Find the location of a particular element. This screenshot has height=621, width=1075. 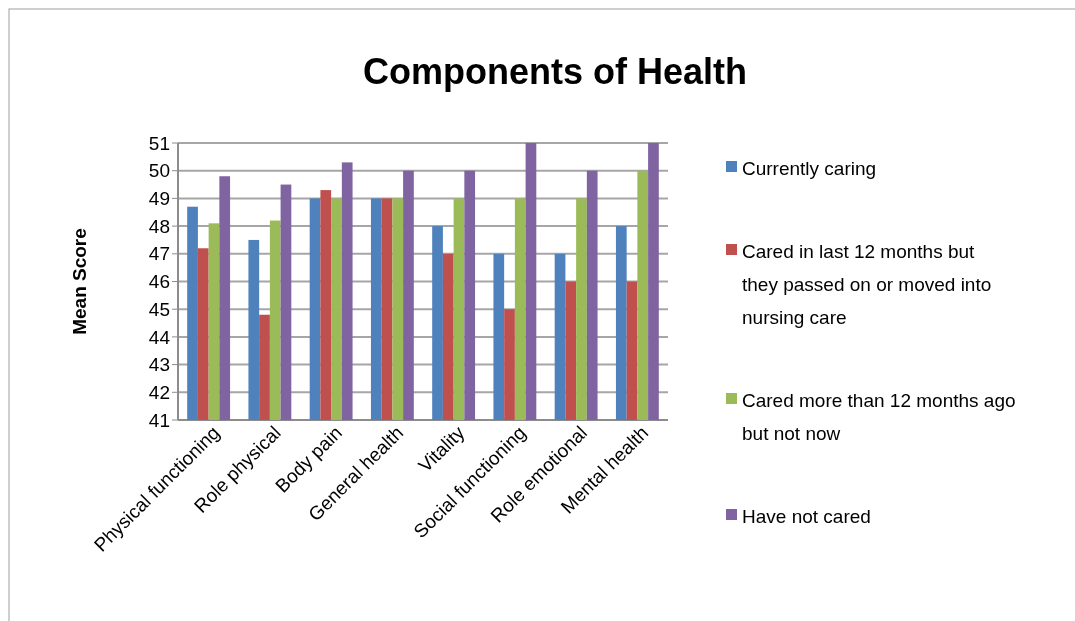

legend-label: Have not cared is located at coordinates (806, 516).